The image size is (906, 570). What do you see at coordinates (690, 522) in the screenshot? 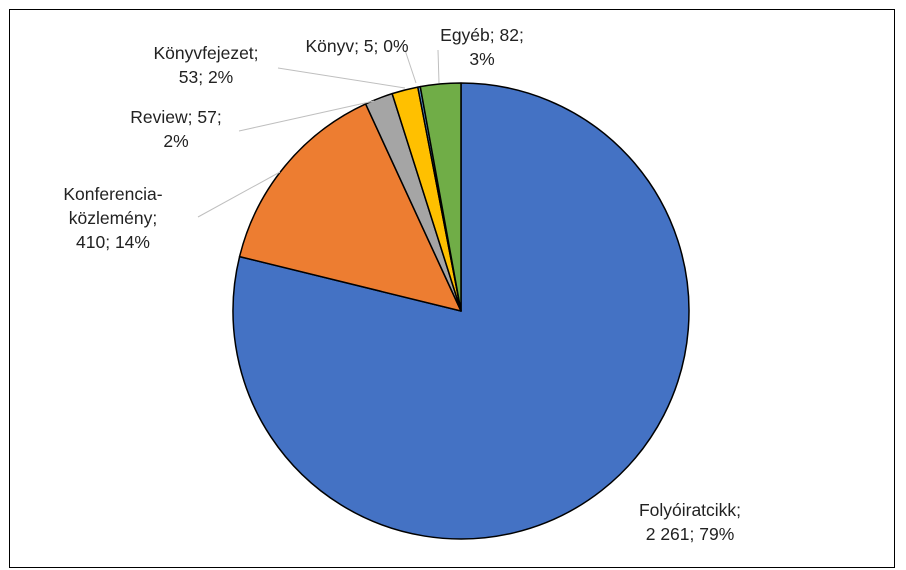
I see `data-label: Folyóiratcikk; 2 261; 79%` at bounding box center [690, 522].